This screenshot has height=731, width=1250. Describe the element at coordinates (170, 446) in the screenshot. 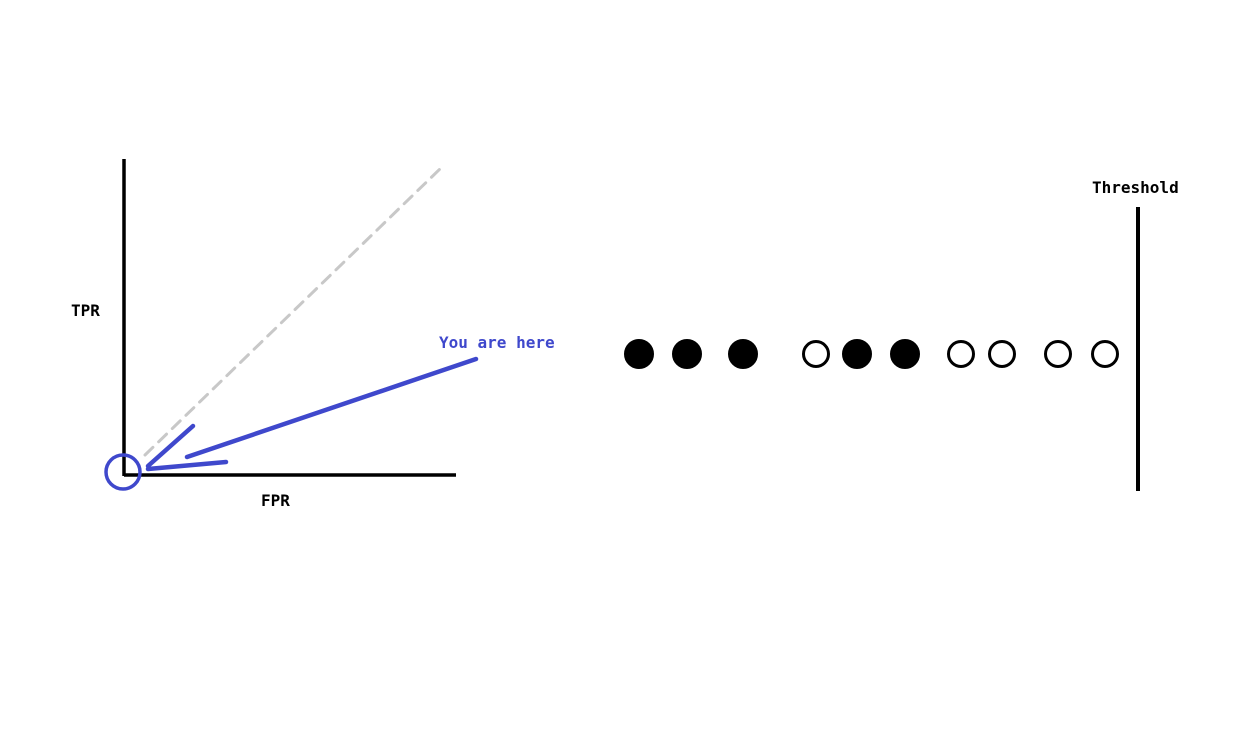

I see `blue-stroke-steep` at that location.